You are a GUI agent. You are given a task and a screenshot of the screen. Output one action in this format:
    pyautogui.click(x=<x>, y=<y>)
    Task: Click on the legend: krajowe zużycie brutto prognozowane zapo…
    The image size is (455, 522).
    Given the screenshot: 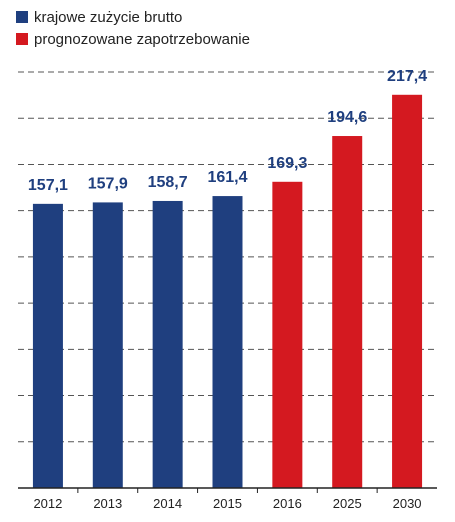 What is the action you would take?
    pyautogui.click(x=133, y=28)
    